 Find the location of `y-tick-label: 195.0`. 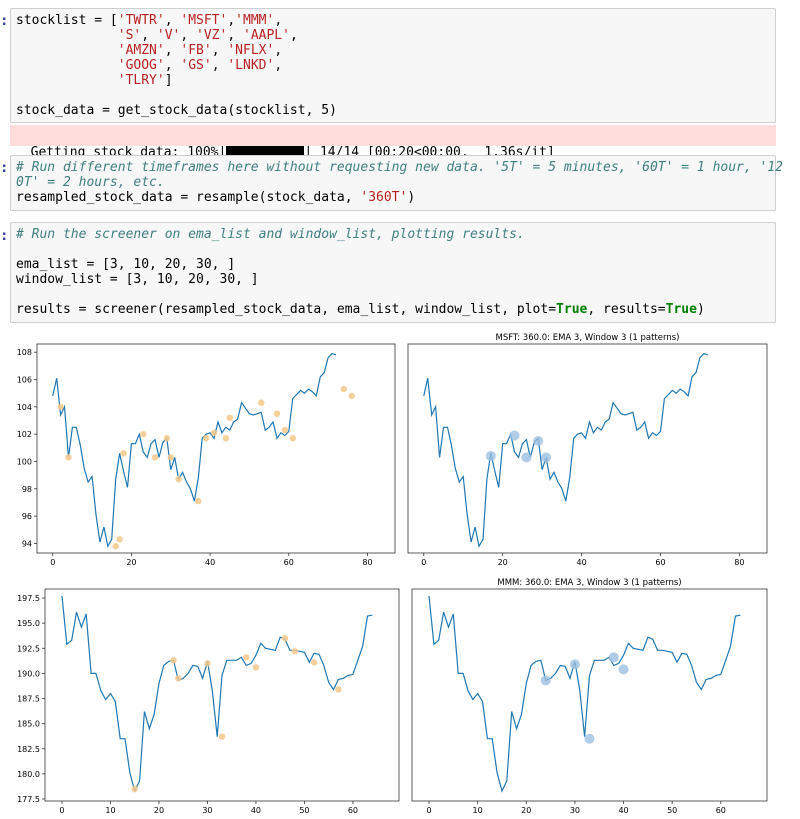

y-tick-label: 195.0 is located at coordinates (28, 623).